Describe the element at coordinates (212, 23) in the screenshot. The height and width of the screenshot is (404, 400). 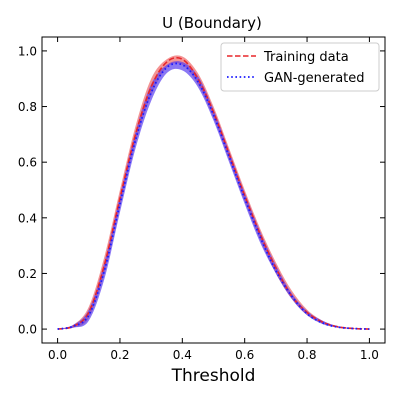
I see `chart-title: U (Boundary)` at that location.